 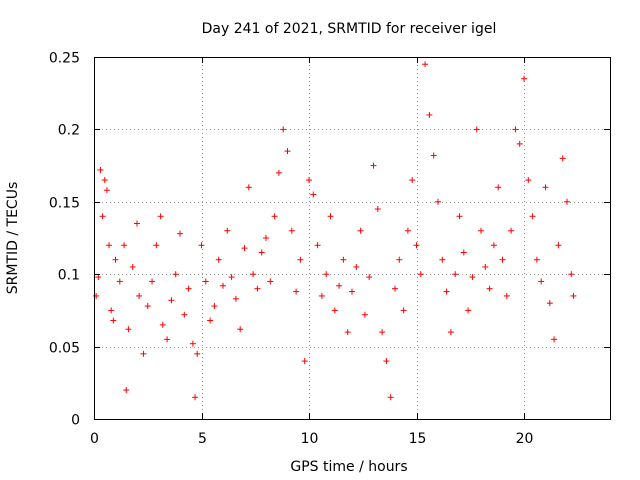 I want to click on x-tick-label: 0, so click(x=94, y=439).